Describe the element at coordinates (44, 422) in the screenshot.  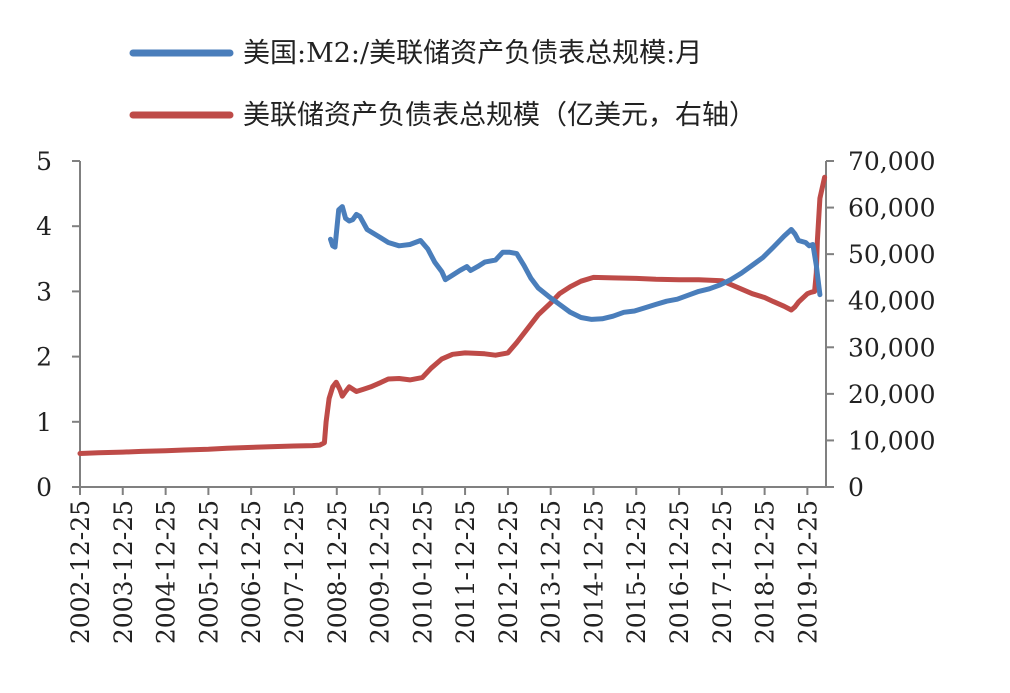
I see `left-y-tick-label: 1` at that location.